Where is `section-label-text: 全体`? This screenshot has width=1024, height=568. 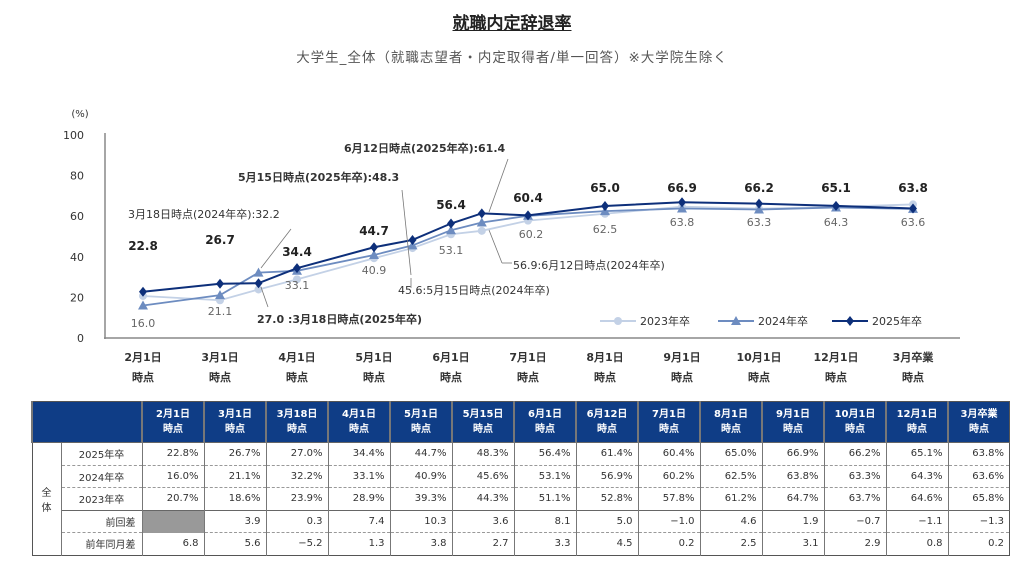
section-label-text: 全体 is located at coordinates (46, 500).